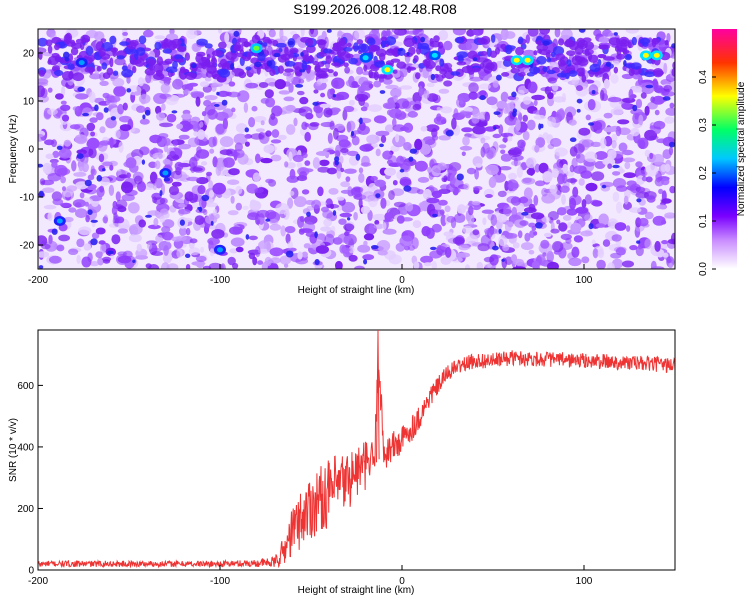 The height and width of the screenshot is (600, 750). Describe the element at coordinates (29, 102) in the screenshot. I see `heatmap-y-tick-label: 10` at that location.